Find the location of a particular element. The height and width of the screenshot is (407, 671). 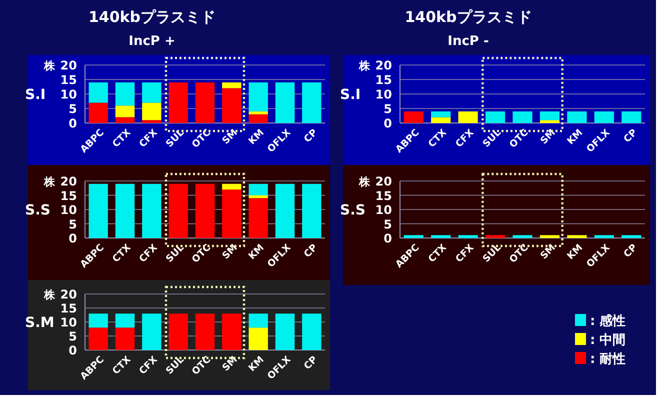

chart-subtitle: IncP - is located at coordinates (468, 41).